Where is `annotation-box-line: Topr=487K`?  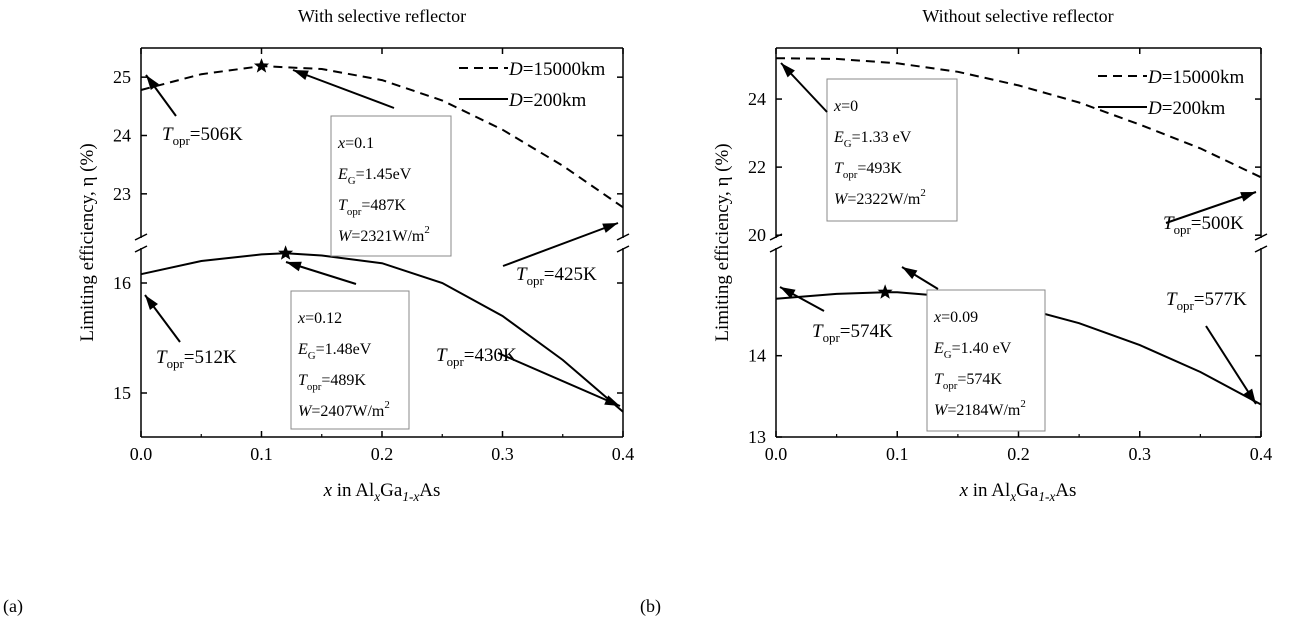 annotation-box-line: Topr=487K is located at coordinates (372, 207).